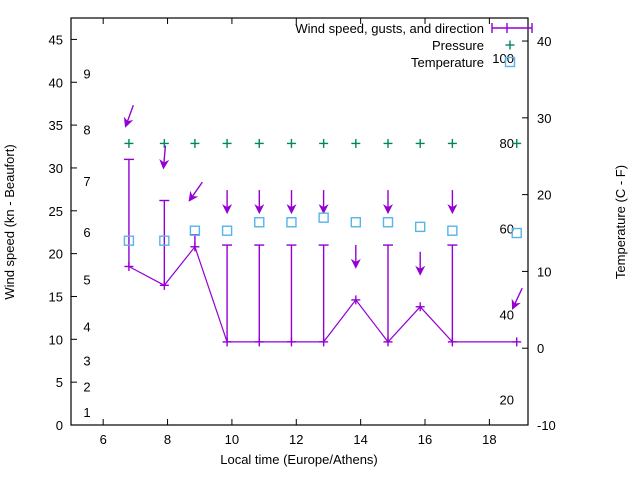 This screenshot has width=640, height=480. Describe the element at coordinates (86, 279) in the screenshot. I see `beaufort-label: 5` at that location.